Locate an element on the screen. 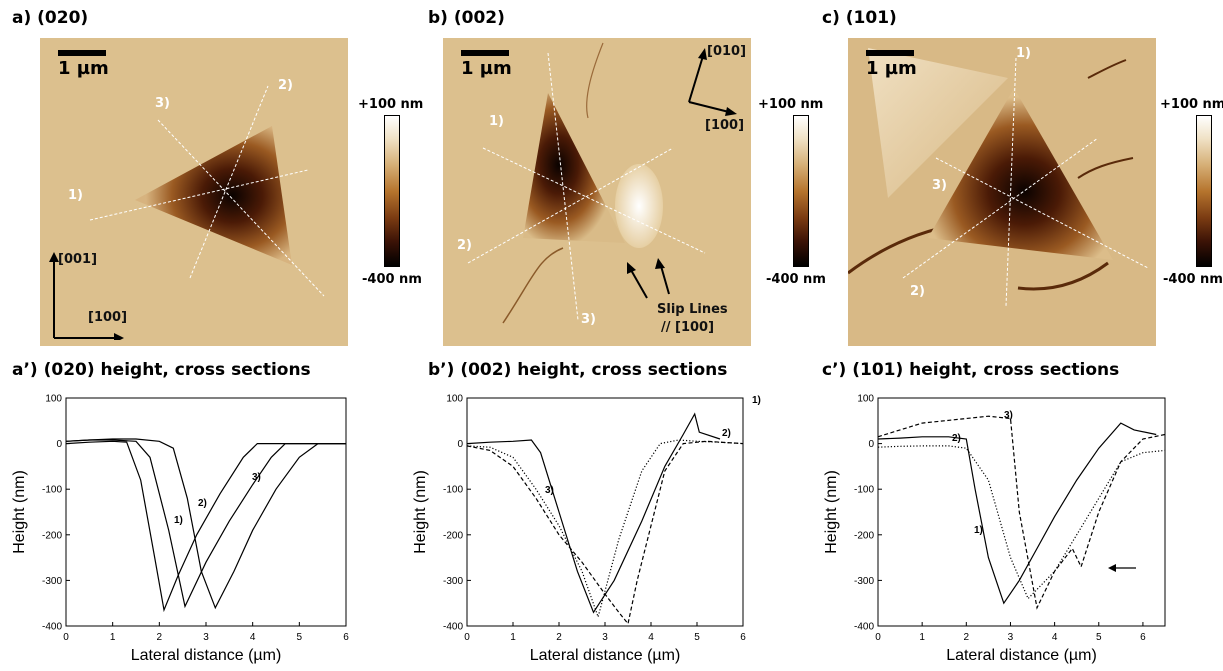  axis-label-010: [010] is located at coordinates (727, 51).